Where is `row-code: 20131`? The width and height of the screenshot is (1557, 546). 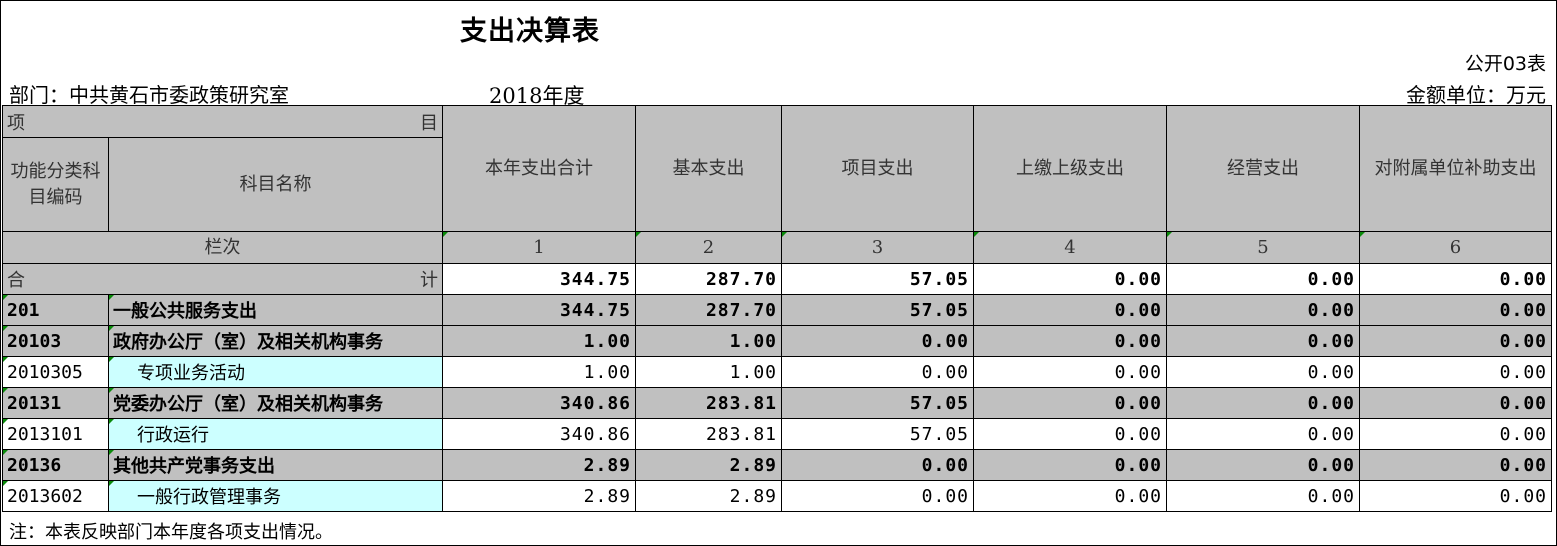
row-code: 20131 is located at coordinates (55, 403).